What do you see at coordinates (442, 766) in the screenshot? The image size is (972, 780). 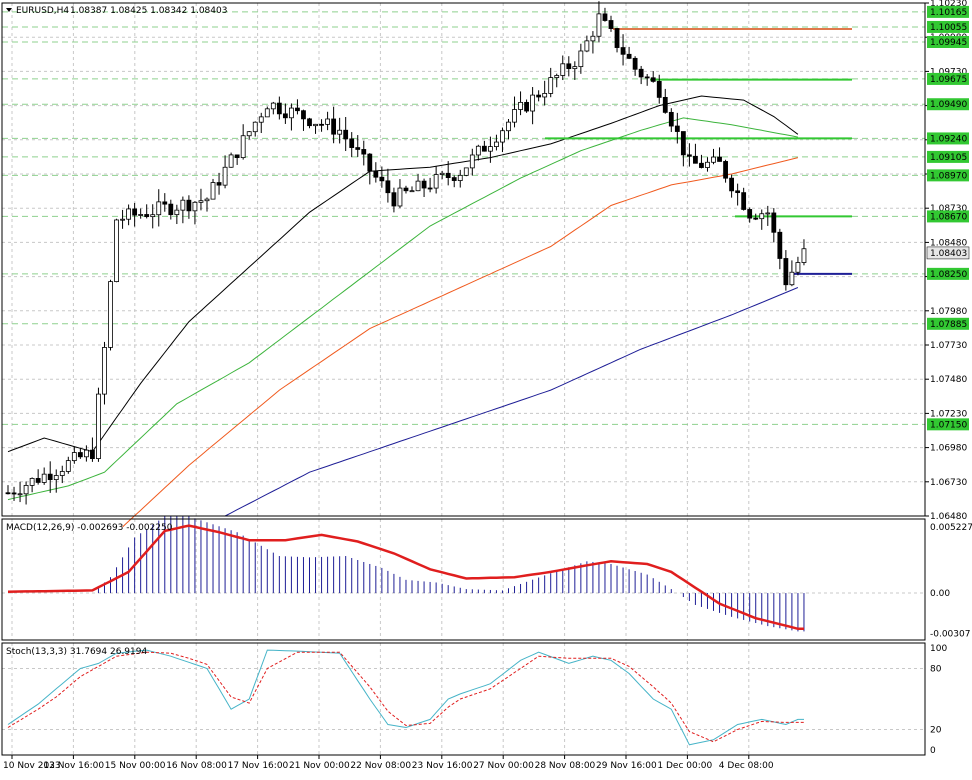 I see `time-tick-label: 23 Nov 16:00` at bounding box center [442, 766].